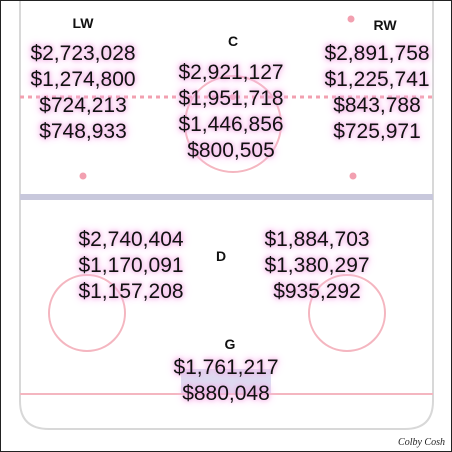  Describe the element at coordinates (83, 53) in the screenshot. I see `lw-salary: $2,723,028` at that location.